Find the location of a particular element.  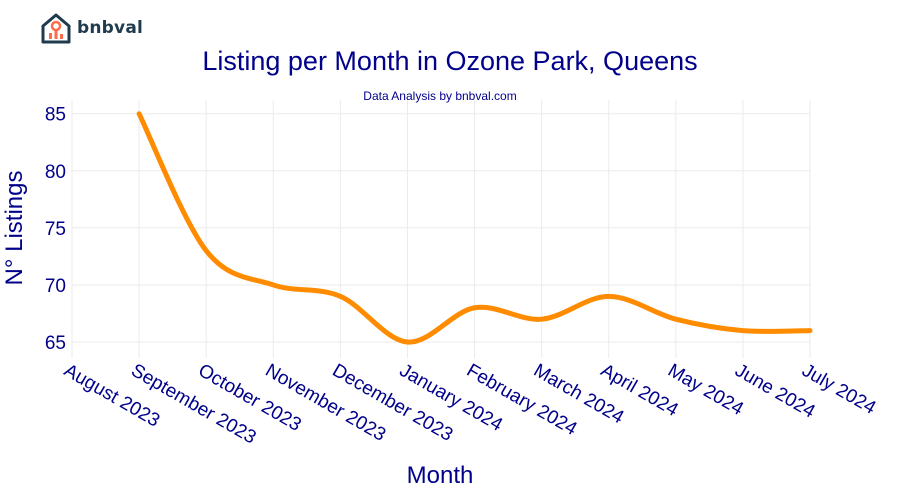

chart-subtitle: Data Analysis by bnbval.com is located at coordinates (439, 96).